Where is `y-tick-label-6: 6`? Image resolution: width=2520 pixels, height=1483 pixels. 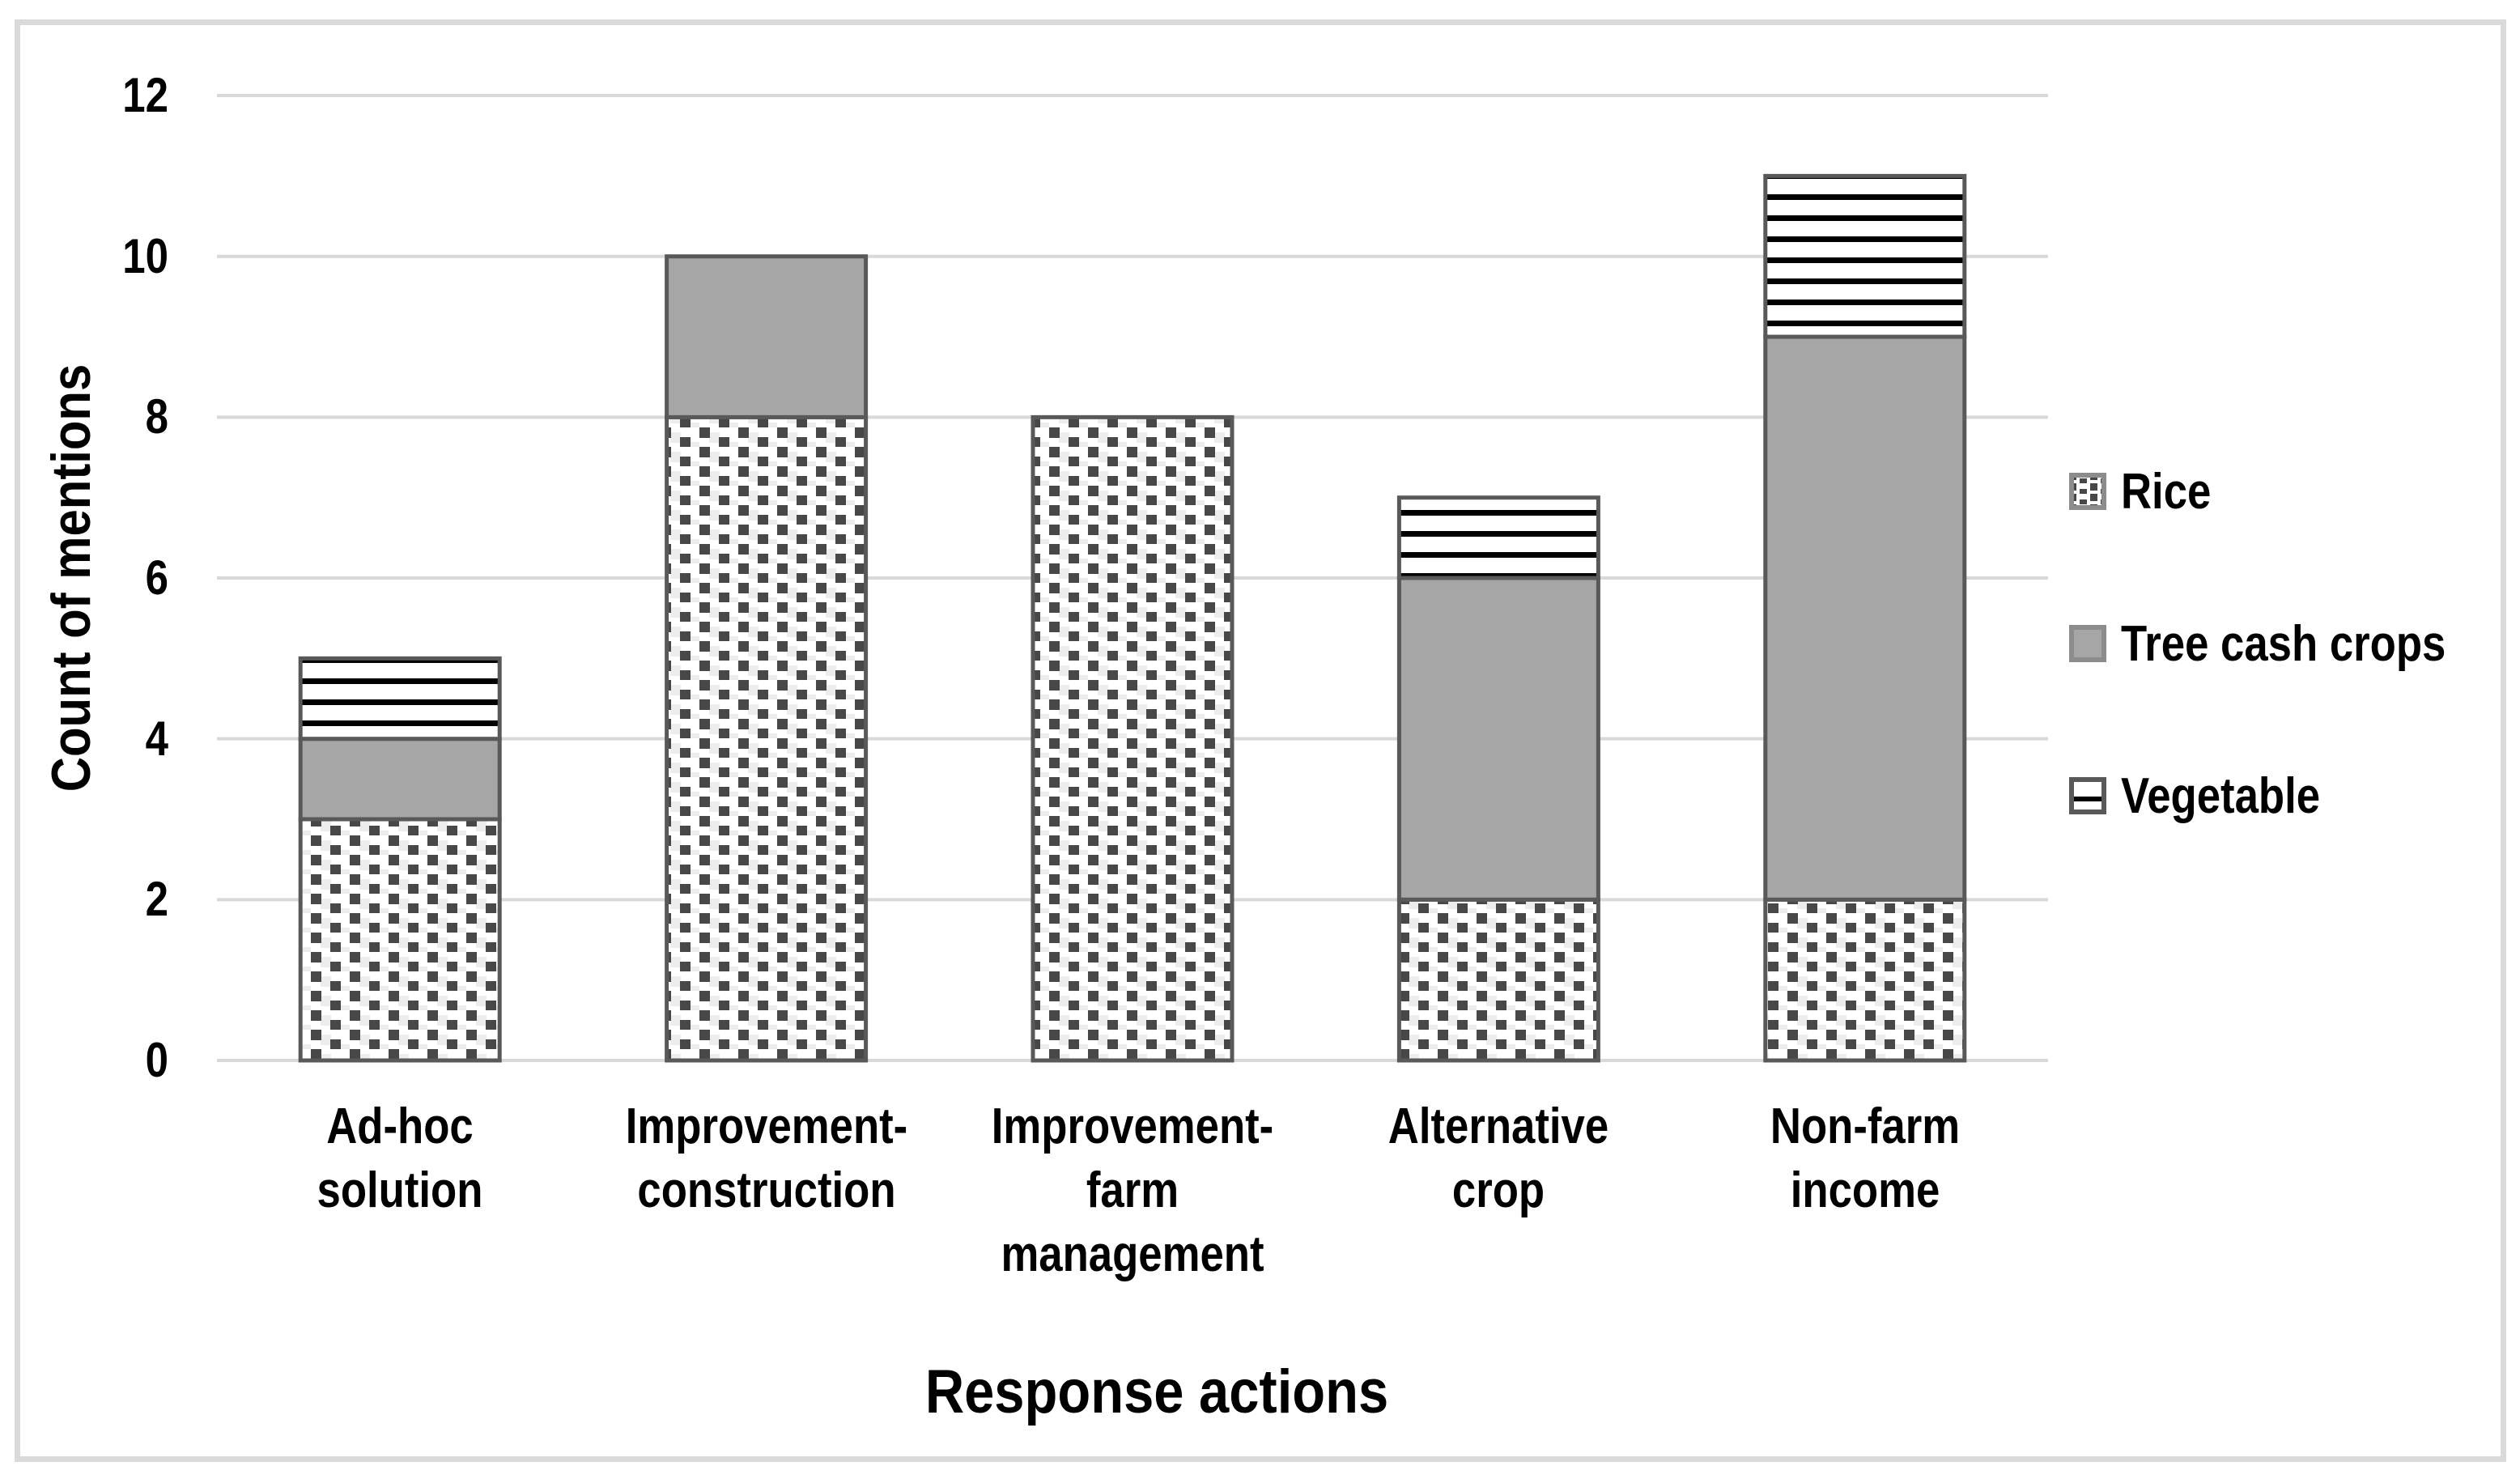
y-tick-label-6: 6 is located at coordinates (156, 578).